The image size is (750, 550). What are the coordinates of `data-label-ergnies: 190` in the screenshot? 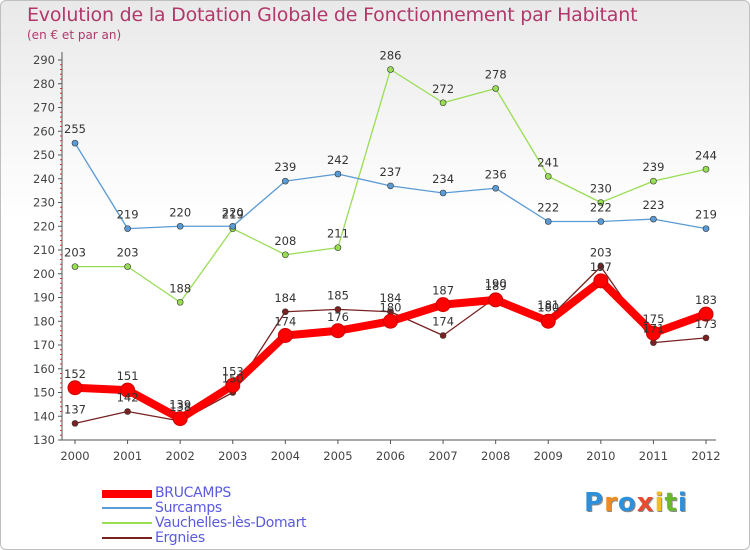 It's located at (496, 284).